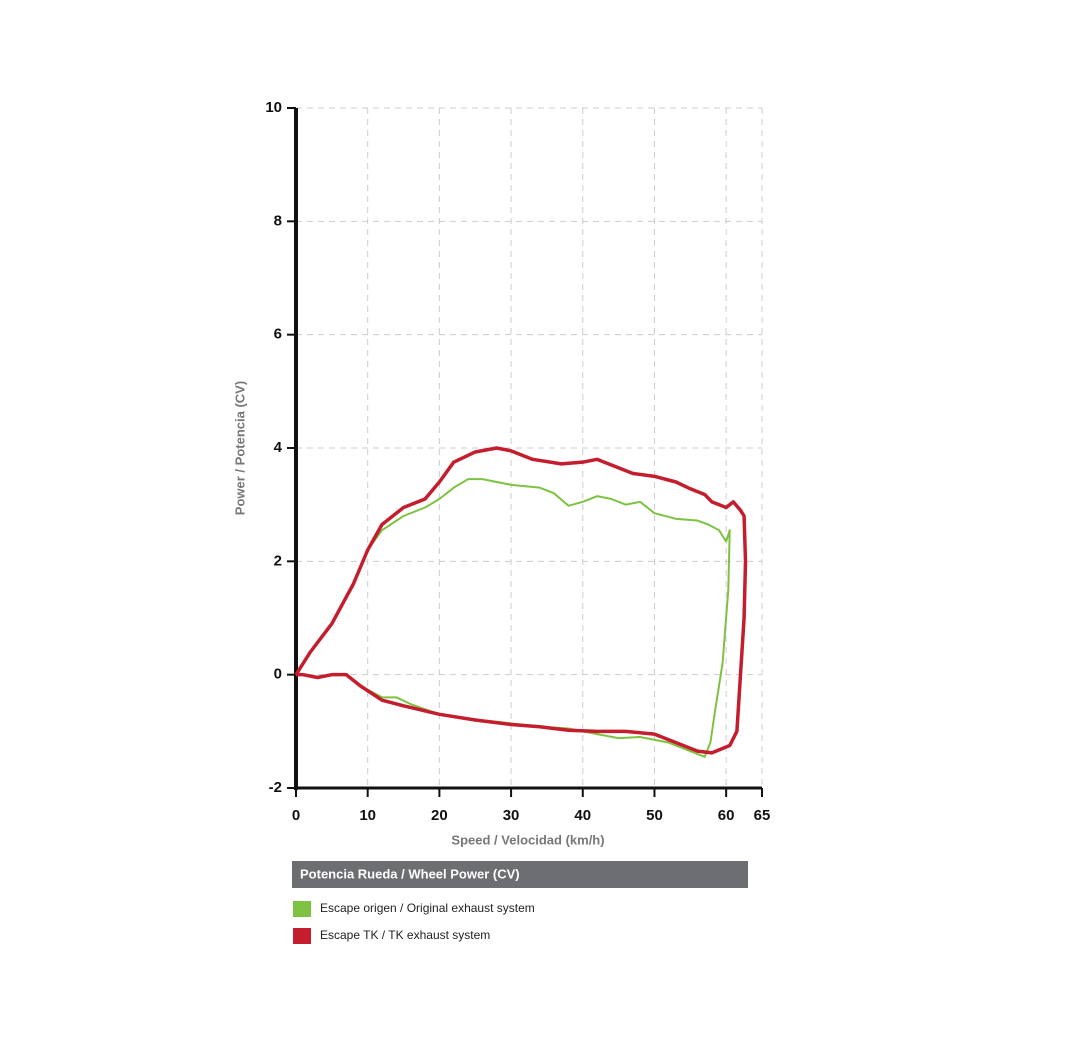 The image size is (1078, 1048). Describe the element at coordinates (367, 815) in the screenshot. I see `x-tick-label: 10` at that location.